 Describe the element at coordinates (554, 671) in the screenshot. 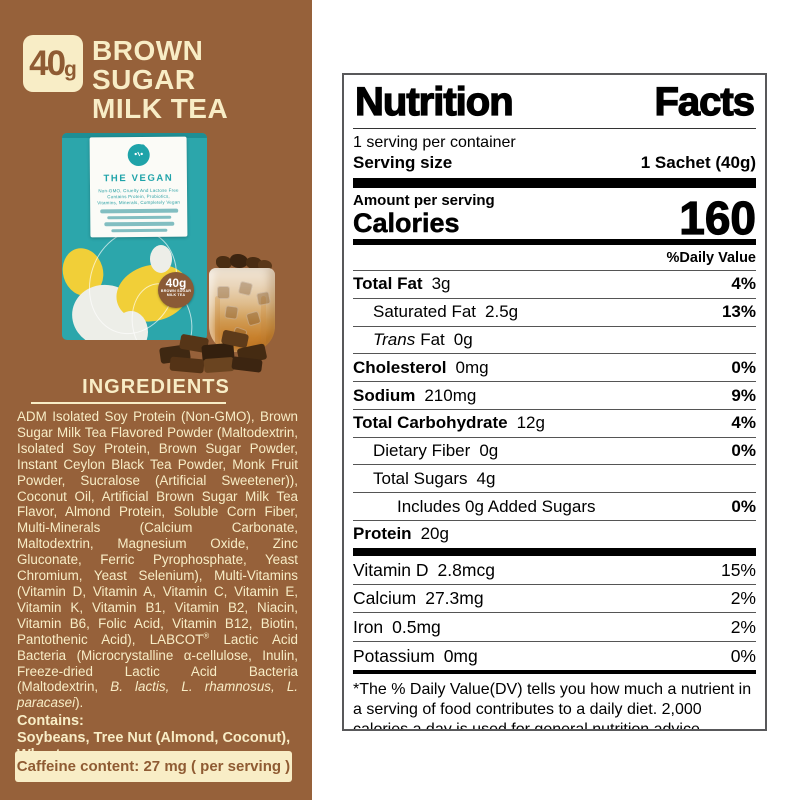

I see `small-divider-bar` at that location.